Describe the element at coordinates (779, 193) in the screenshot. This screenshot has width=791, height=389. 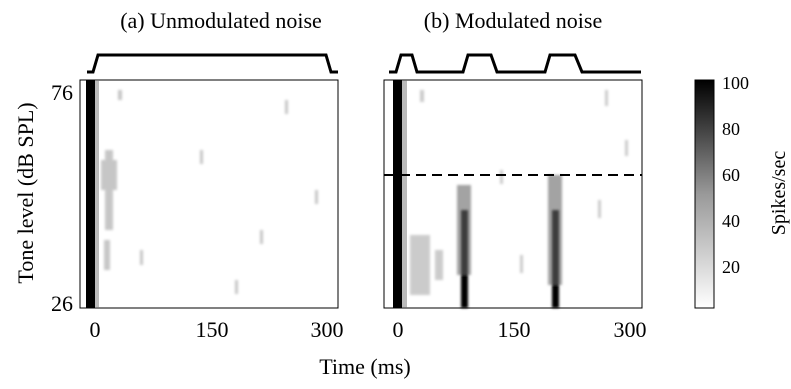
I see `colorbar-label: Spikes/sec` at that location.